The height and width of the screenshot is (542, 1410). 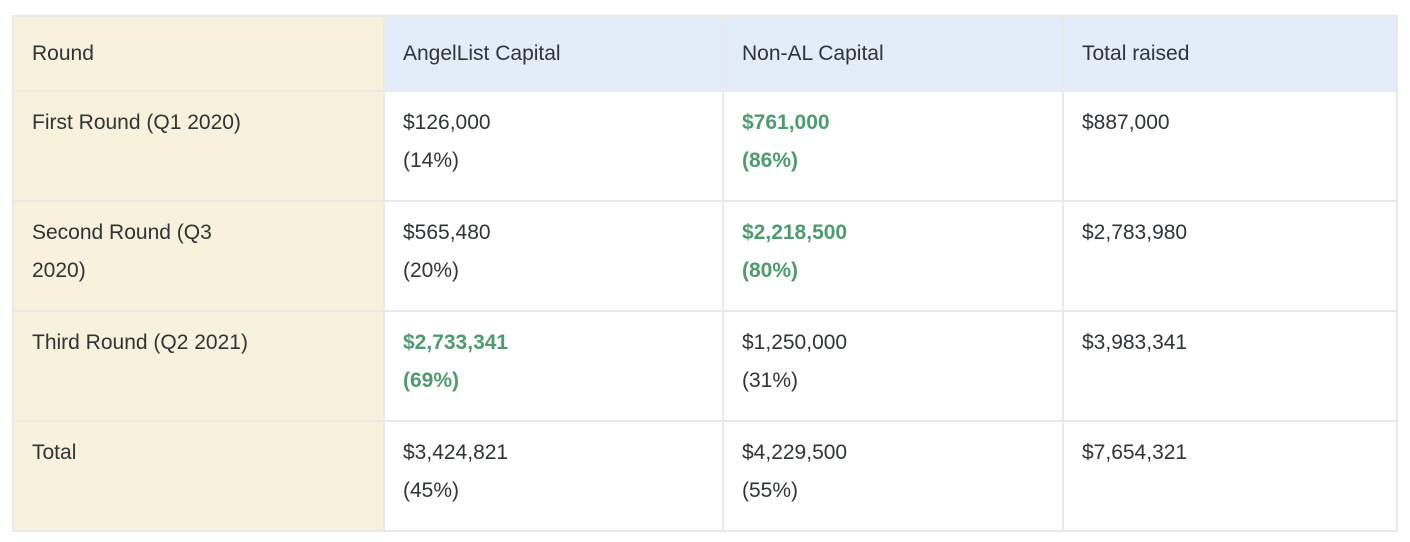 I want to click on percent: (86%), so click(x=770, y=160).